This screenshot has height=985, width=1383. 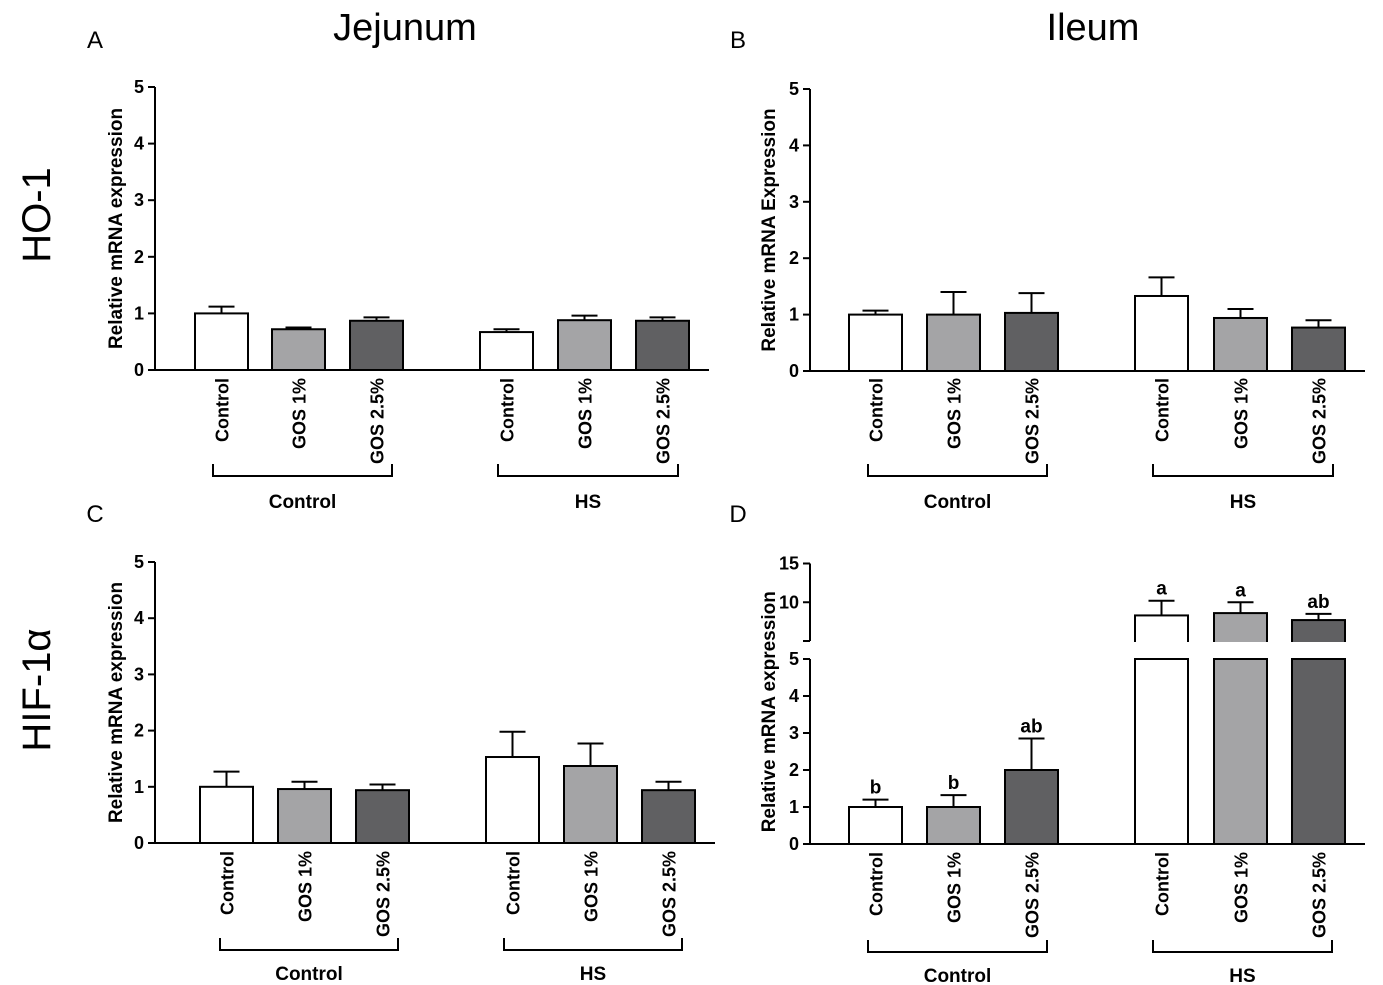 What do you see at coordinates (37, 215) in the screenshot?
I see `row-title-ho1: HO-1` at bounding box center [37, 215].